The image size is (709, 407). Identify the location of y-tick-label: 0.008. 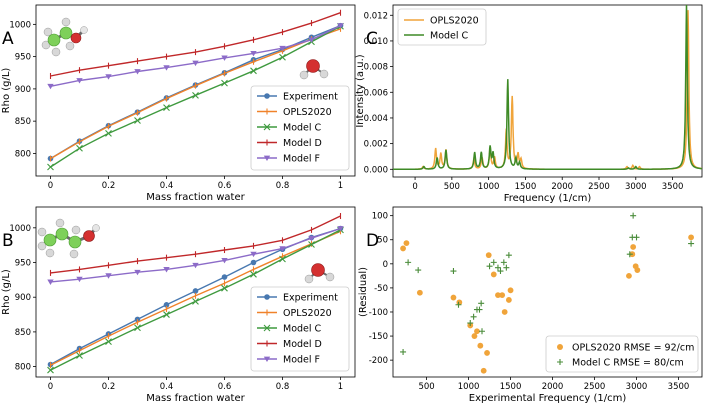
(376, 68).